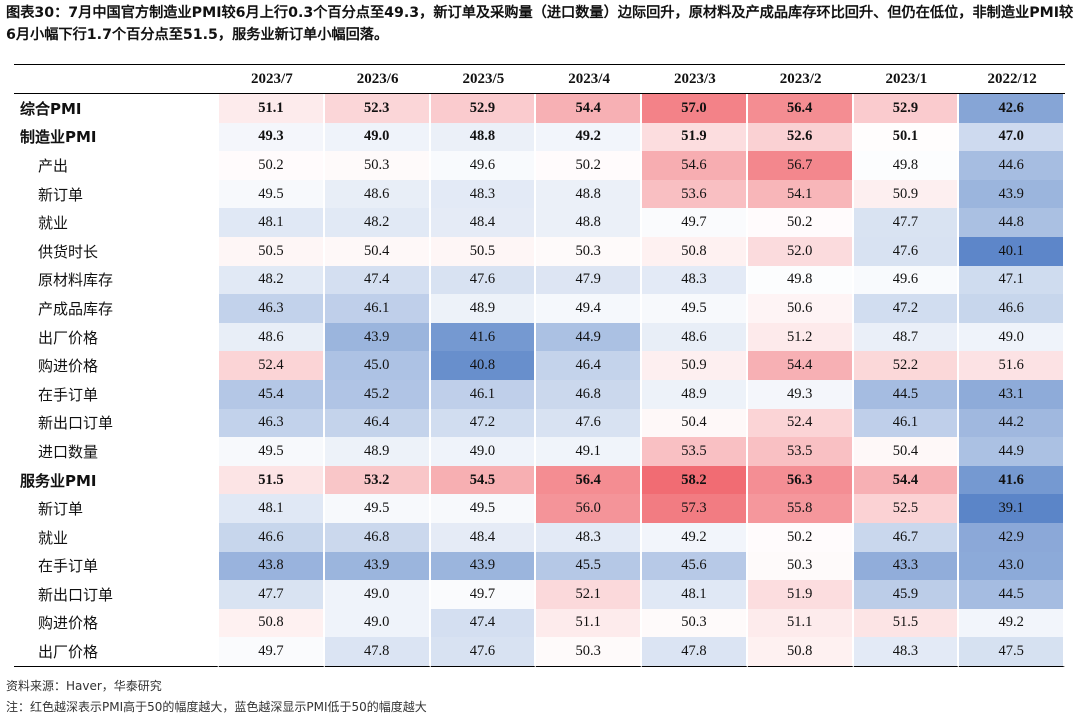 Image resolution: width=1080 pixels, height=722 pixels. What do you see at coordinates (116, 652) in the screenshot?
I see `row-label: 出厂价格` at bounding box center [116, 652].